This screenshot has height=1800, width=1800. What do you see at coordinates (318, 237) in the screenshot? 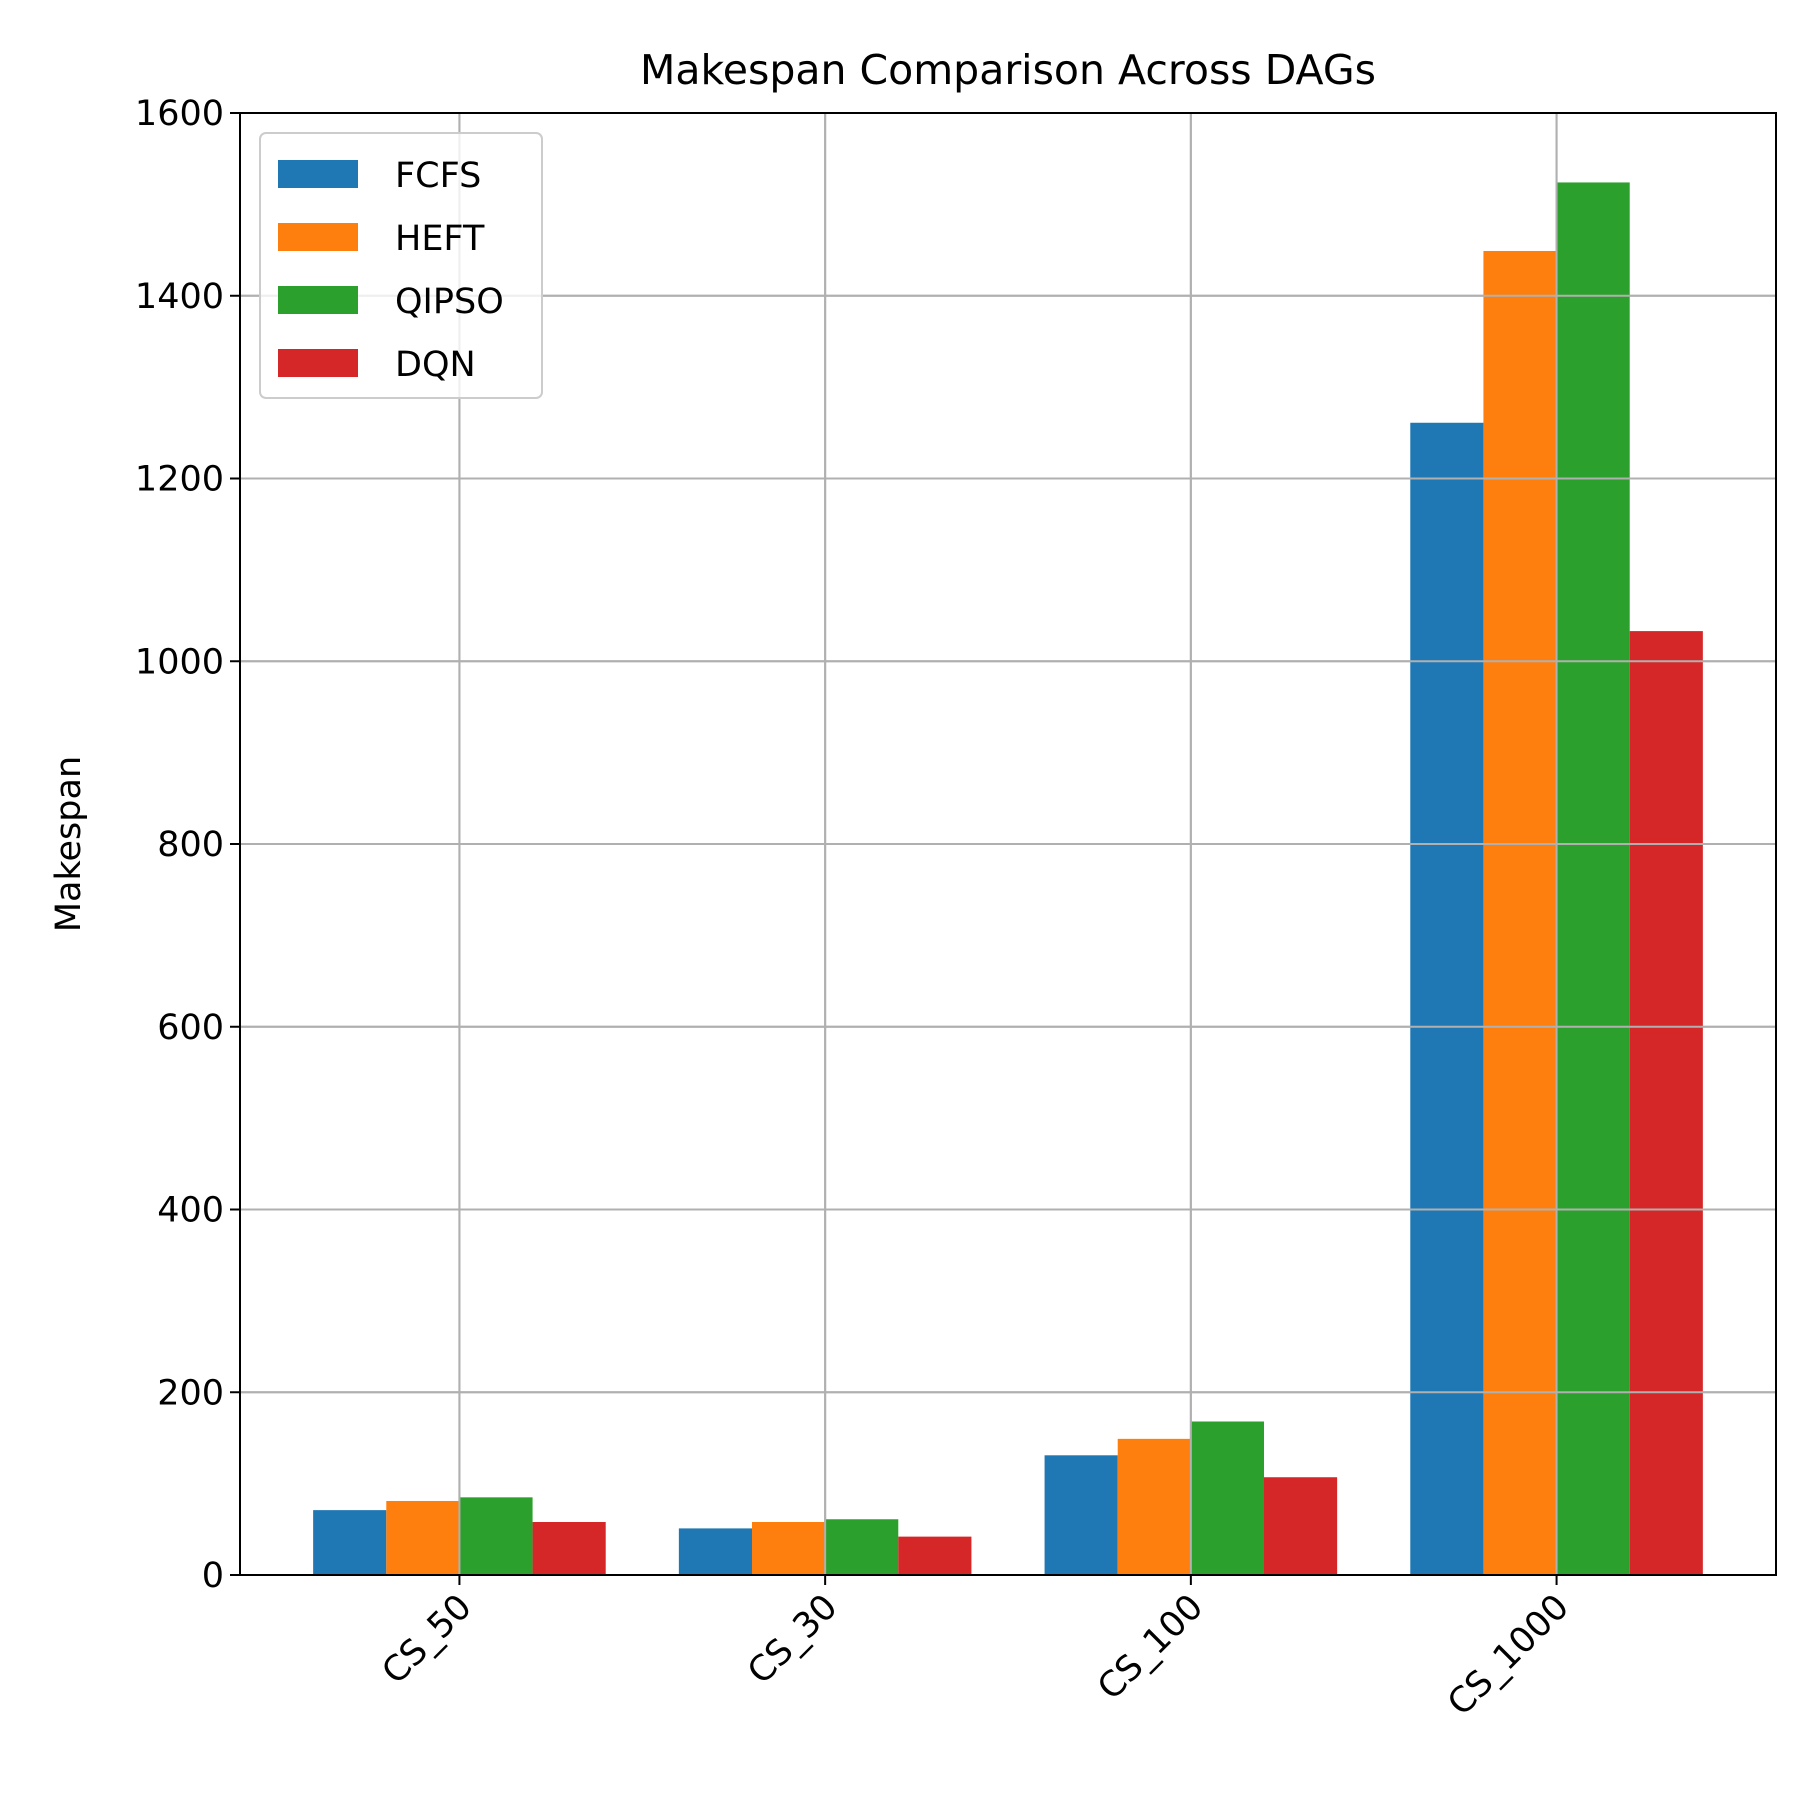
I see `legend-swatch-heft` at bounding box center [318, 237].